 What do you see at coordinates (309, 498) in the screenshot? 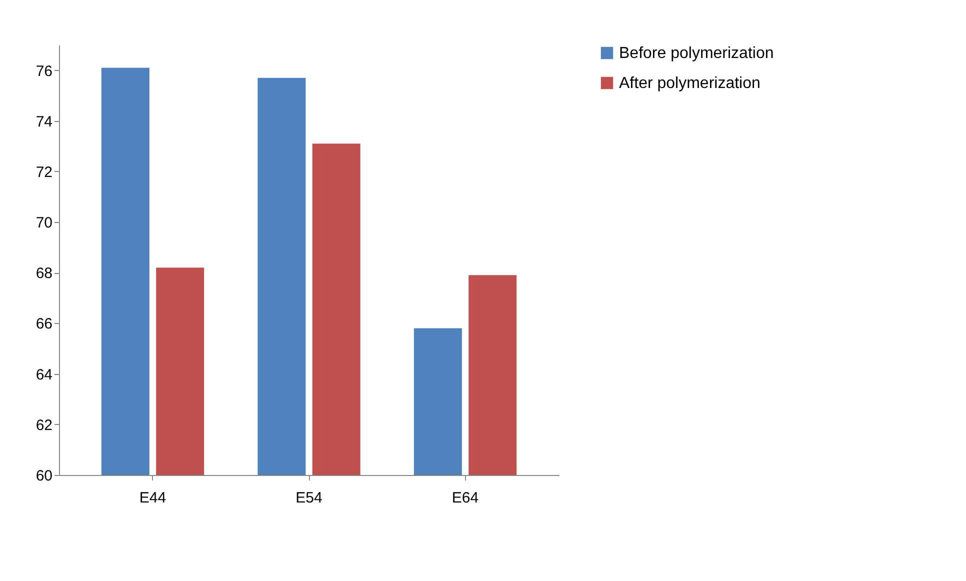
I see `x-tick-label: E54` at bounding box center [309, 498].